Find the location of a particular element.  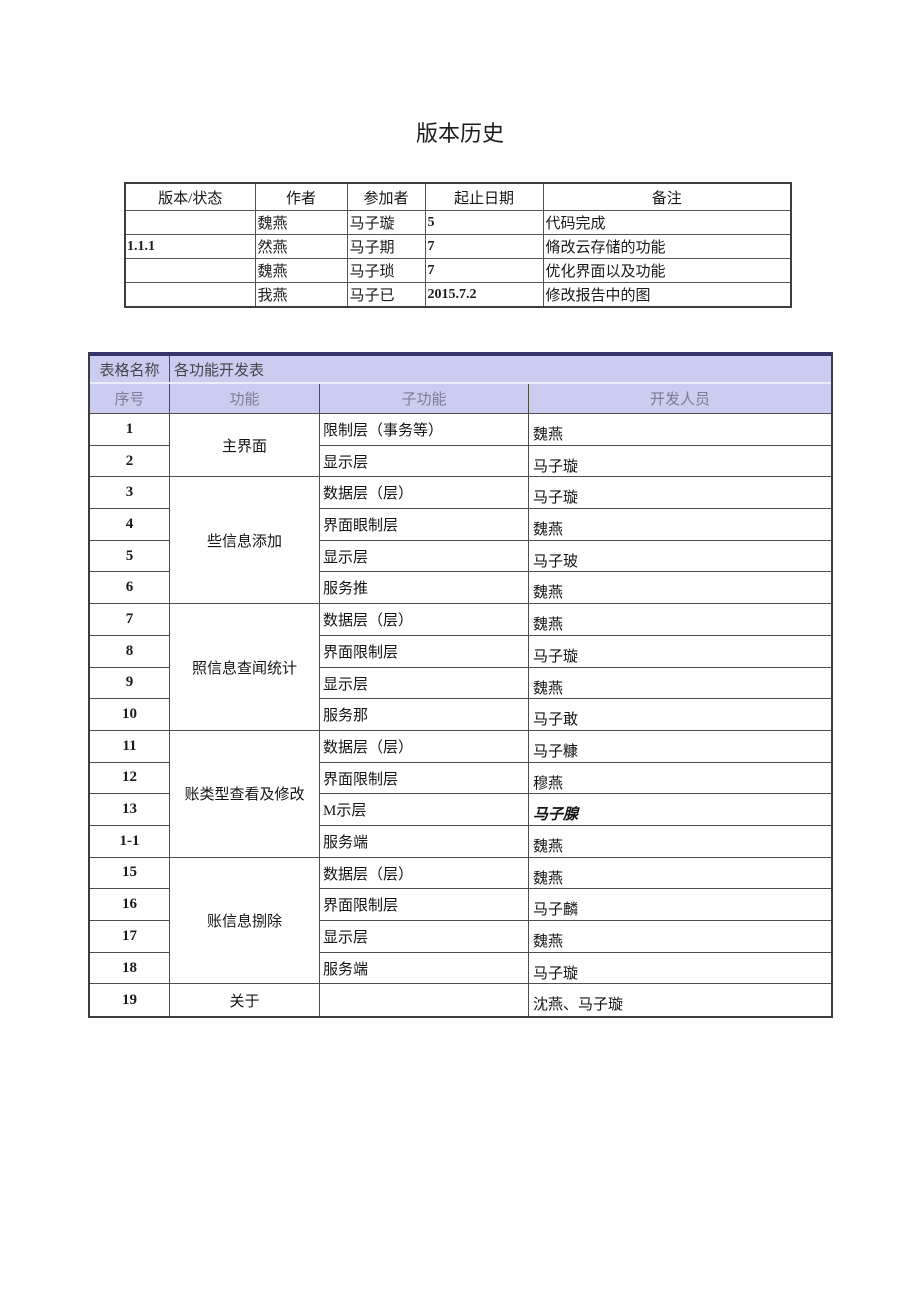

developer-cell: 马子糠 is located at coordinates (680, 747).